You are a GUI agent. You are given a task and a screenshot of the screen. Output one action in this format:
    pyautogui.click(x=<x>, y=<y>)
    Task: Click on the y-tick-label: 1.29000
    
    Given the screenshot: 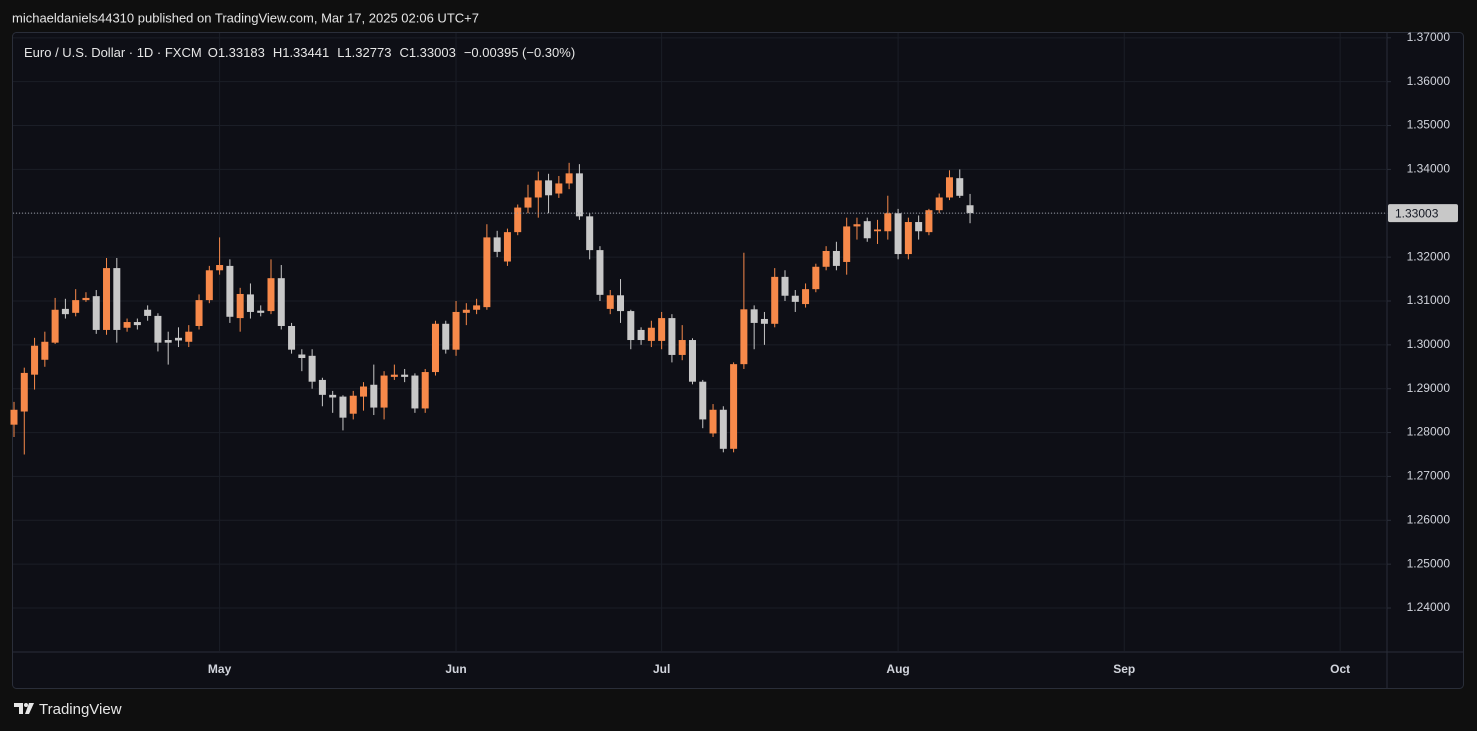 What is the action you would take?
    pyautogui.click(x=1429, y=388)
    